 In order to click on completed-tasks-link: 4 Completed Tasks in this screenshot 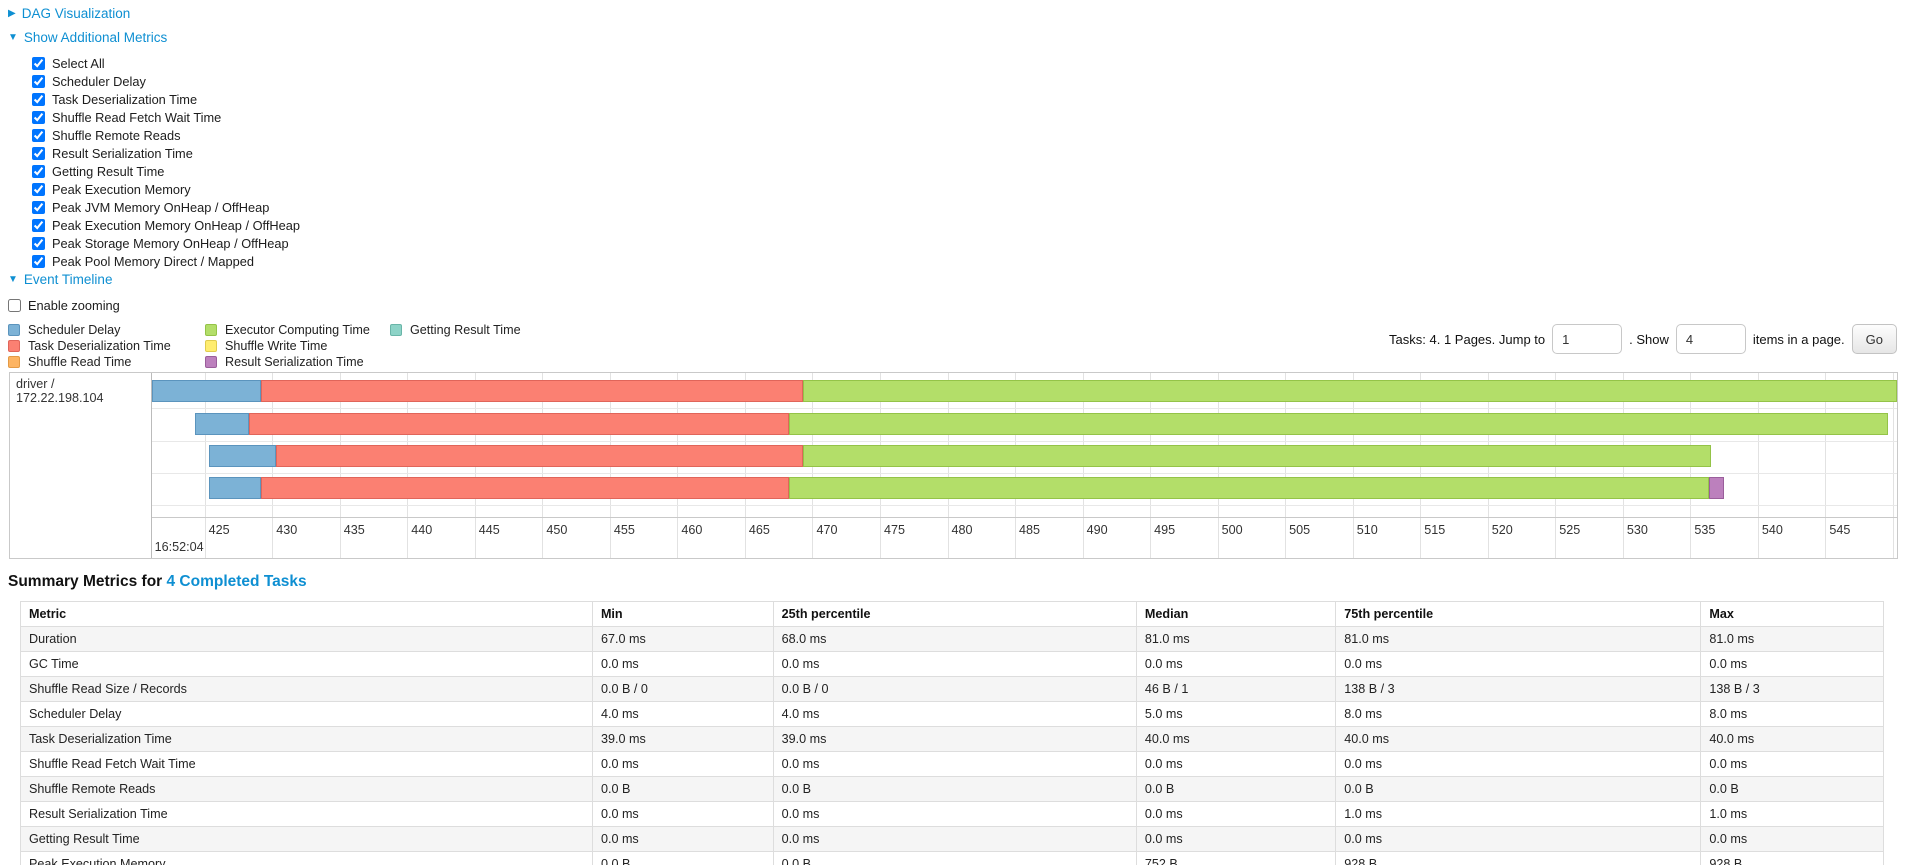, I will do `click(236, 581)`.